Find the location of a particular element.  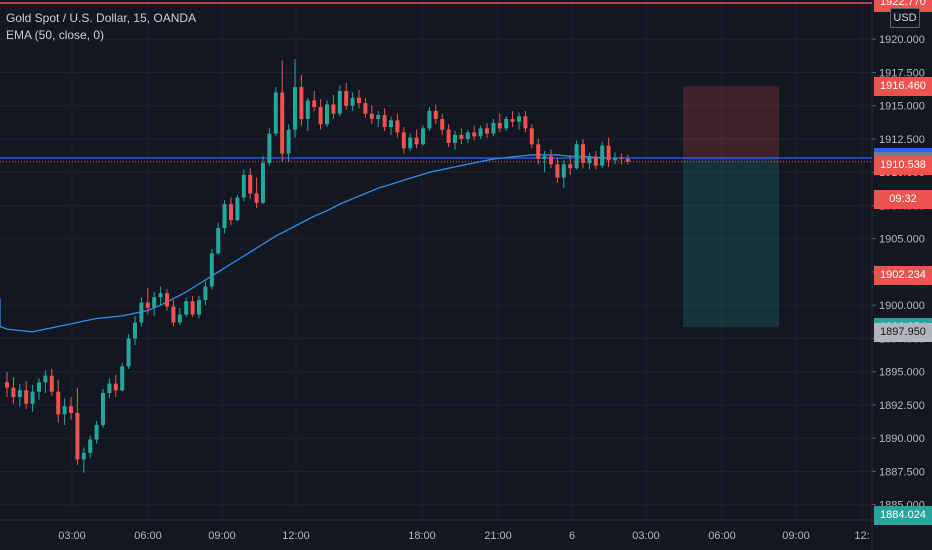

x-tick-label: 12:00 is located at coordinates (296, 536).